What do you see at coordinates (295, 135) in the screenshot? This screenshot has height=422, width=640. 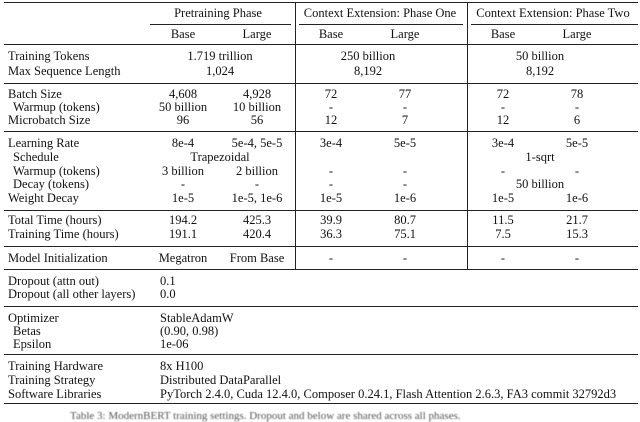 I see `column-divider` at bounding box center [295, 135].